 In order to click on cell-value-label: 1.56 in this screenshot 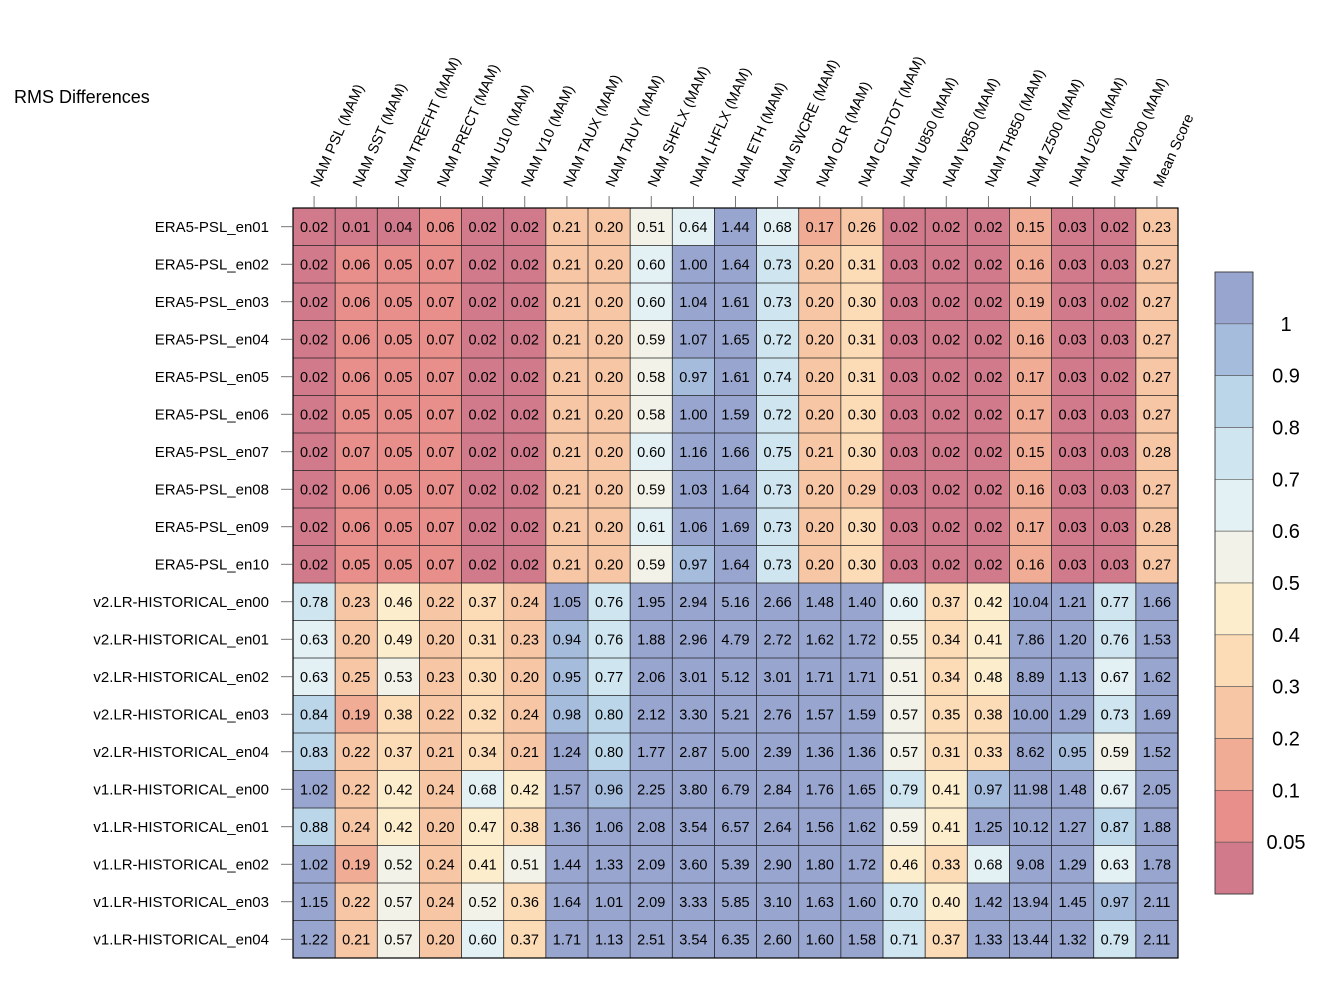, I will do `click(820, 828)`.